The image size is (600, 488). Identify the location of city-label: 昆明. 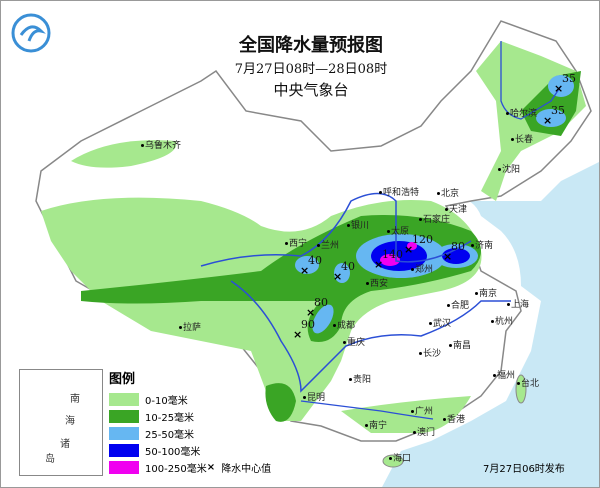
(314, 398).